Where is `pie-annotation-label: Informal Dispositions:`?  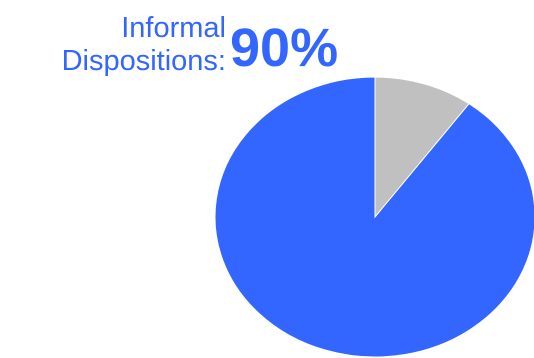
pie-annotation-label: Informal Dispositions: is located at coordinates (133, 45).